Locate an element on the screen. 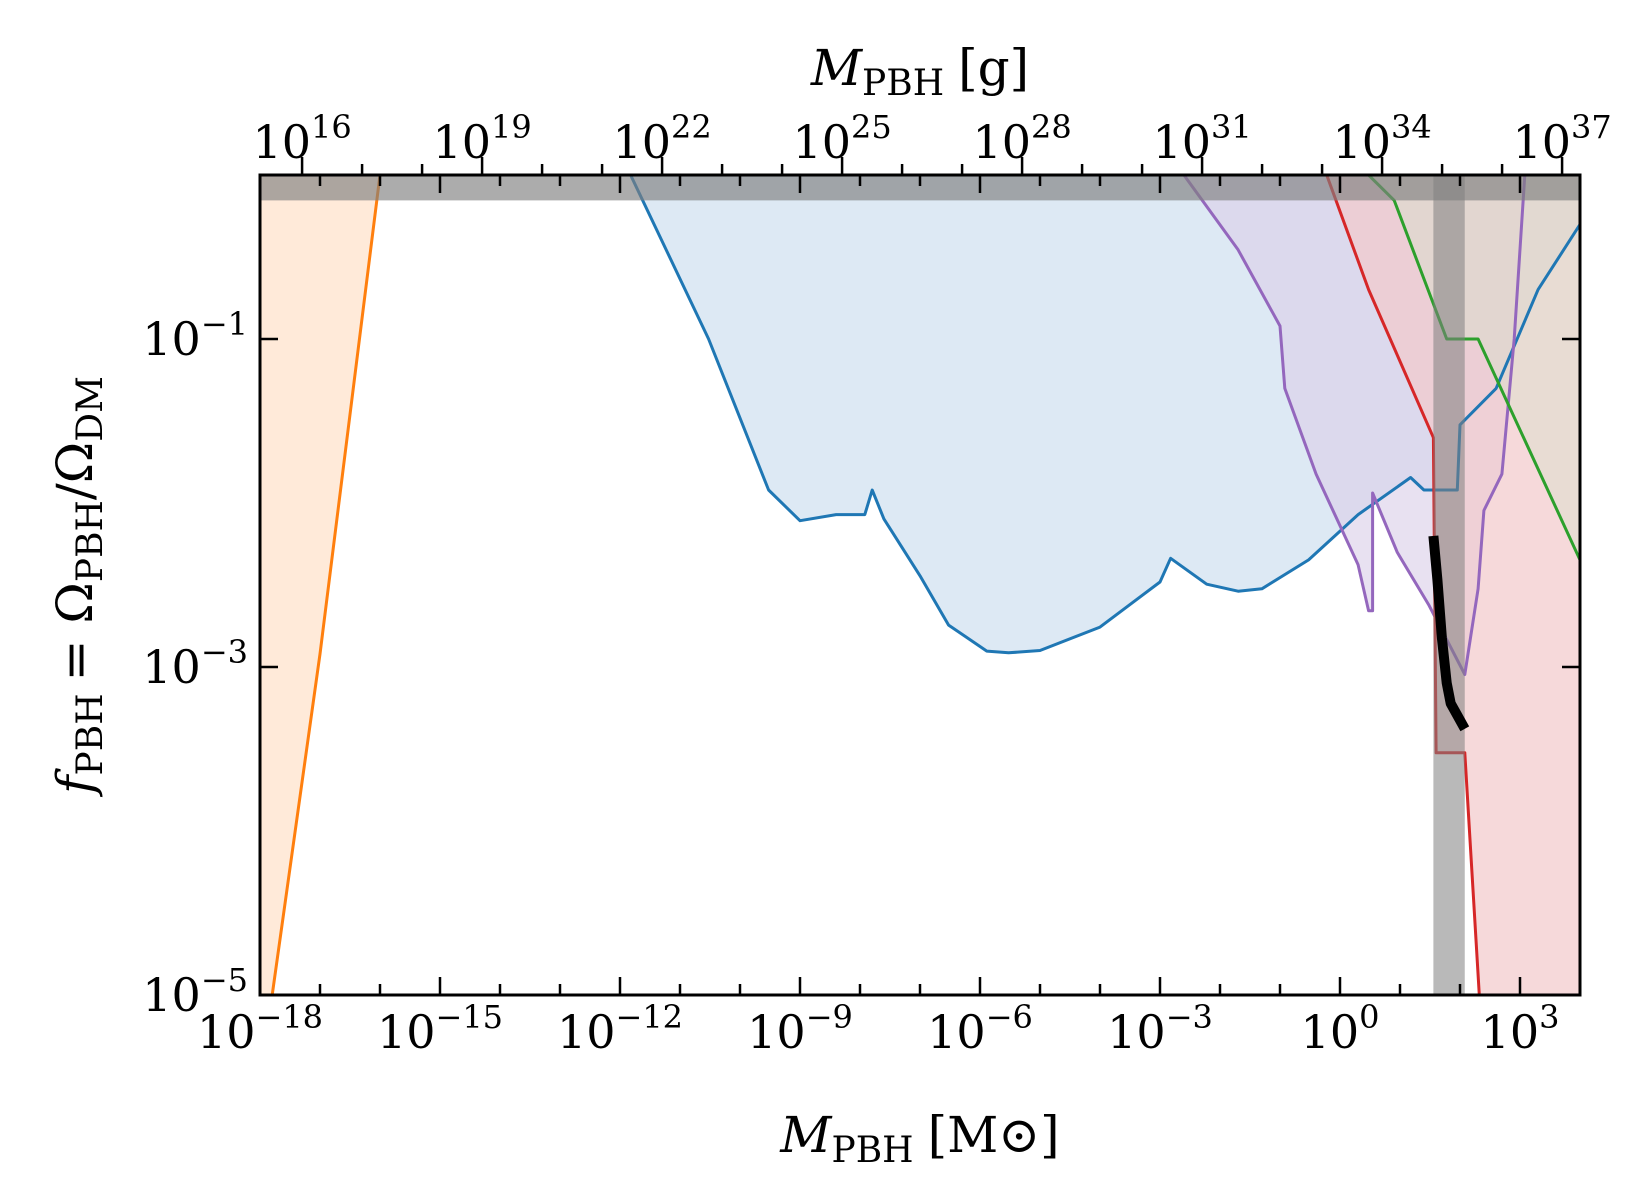  x-tick-label: 10³ is located at coordinates (1520, 1028).